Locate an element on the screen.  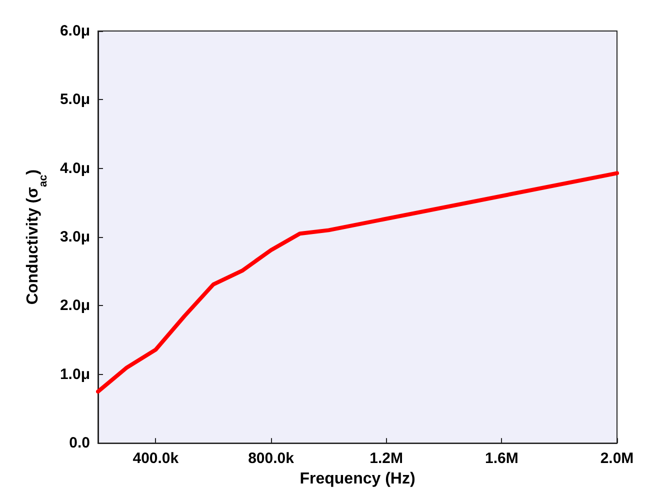
y-tick-label: 3.0μ is located at coordinates (75, 237).